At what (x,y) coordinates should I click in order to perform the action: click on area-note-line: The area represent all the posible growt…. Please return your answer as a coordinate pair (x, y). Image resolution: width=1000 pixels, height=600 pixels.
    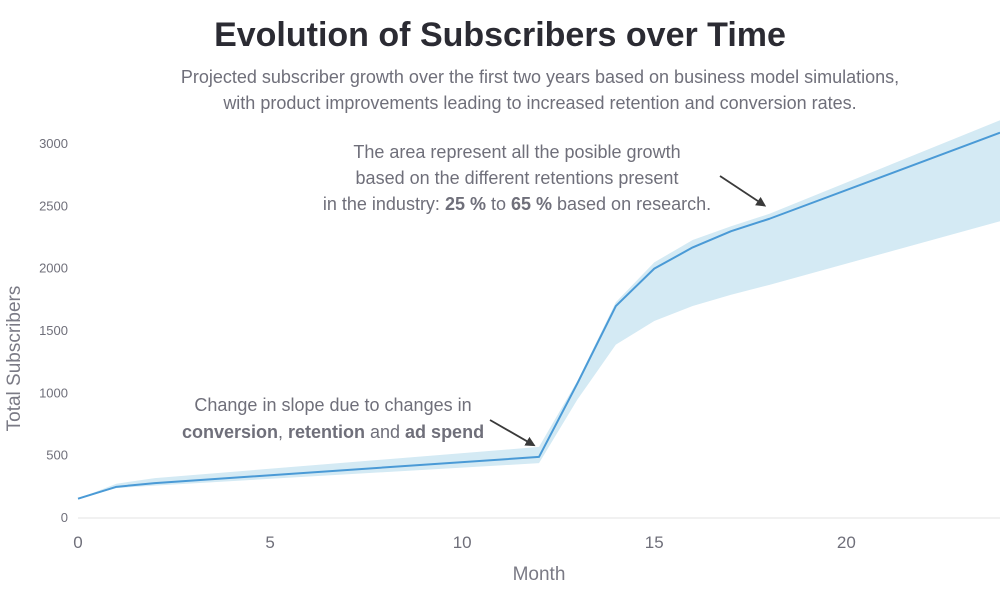
    Looking at the image, I should click on (516, 152).